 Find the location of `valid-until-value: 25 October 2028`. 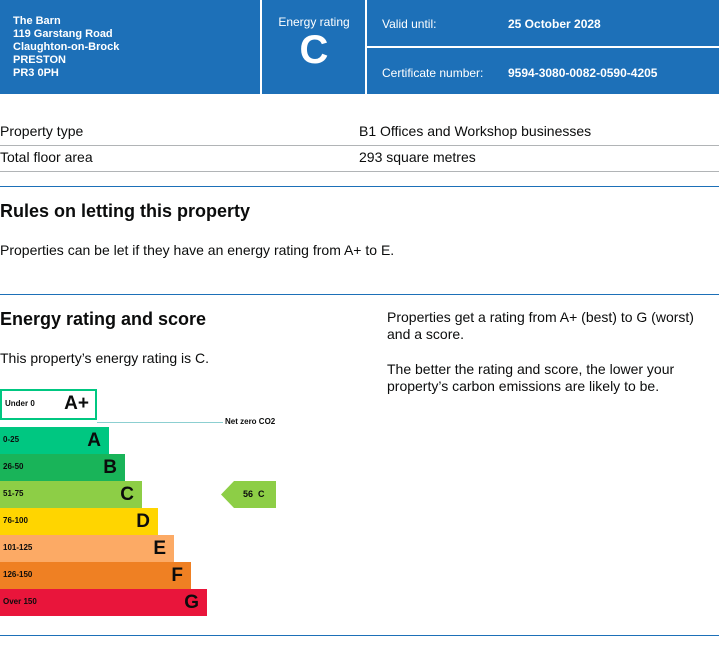

valid-until-value: 25 October 2028 is located at coordinates (554, 24).